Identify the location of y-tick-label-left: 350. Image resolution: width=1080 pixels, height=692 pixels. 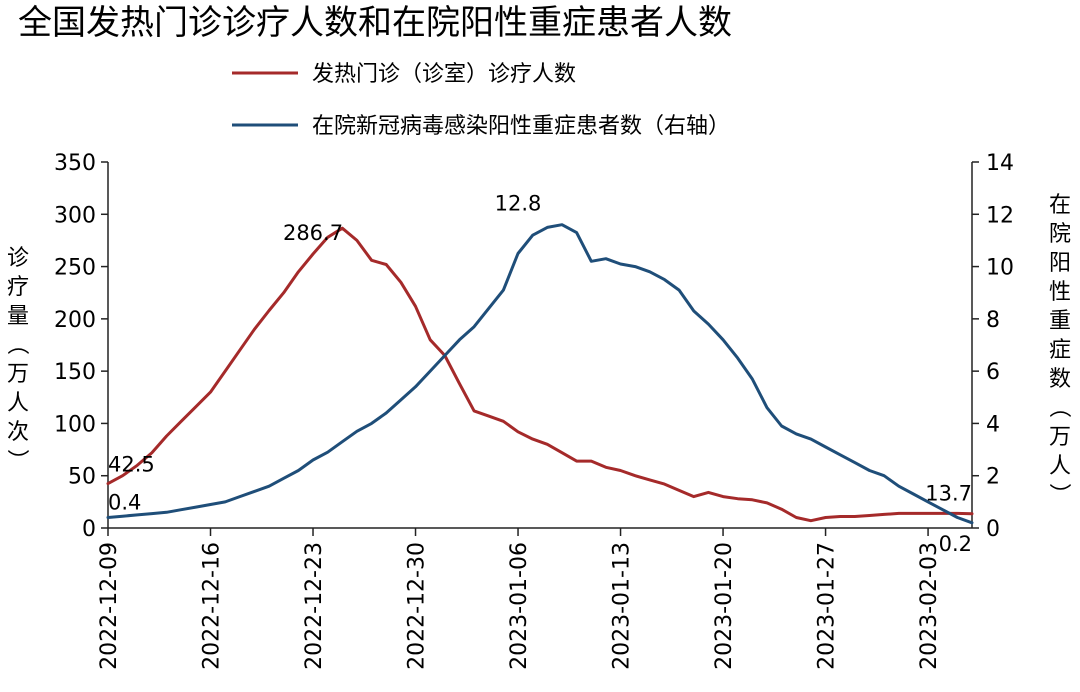
(75, 163).